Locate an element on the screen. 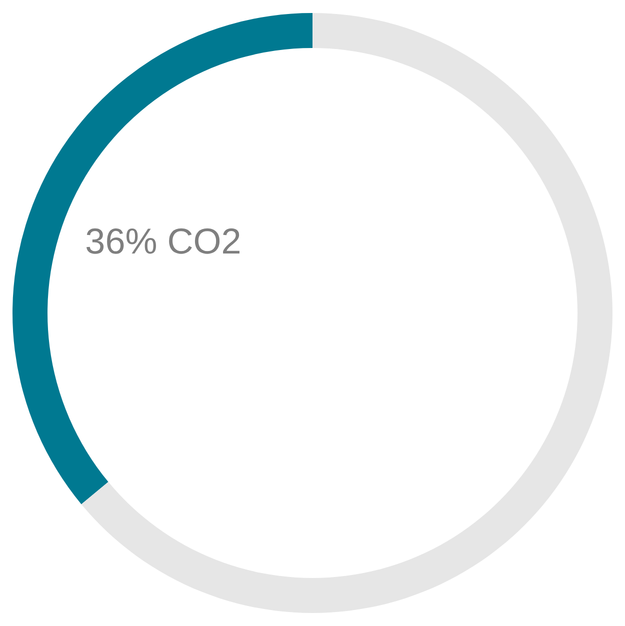 The width and height of the screenshot is (625, 626). slice-label: 36% CO2 is located at coordinates (163, 241).